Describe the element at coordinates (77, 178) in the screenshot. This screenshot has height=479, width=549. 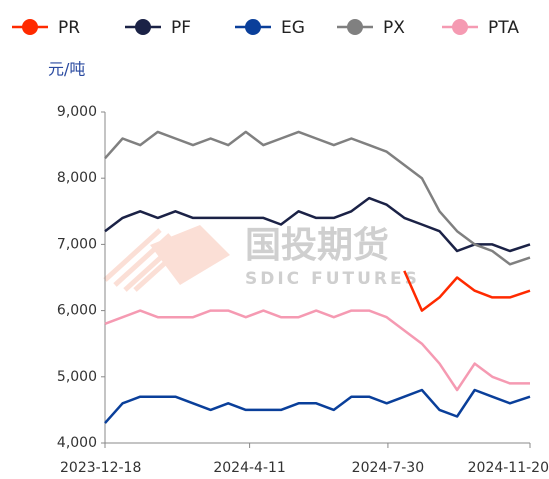
I see `y-tick-label: 8,000` at that location.